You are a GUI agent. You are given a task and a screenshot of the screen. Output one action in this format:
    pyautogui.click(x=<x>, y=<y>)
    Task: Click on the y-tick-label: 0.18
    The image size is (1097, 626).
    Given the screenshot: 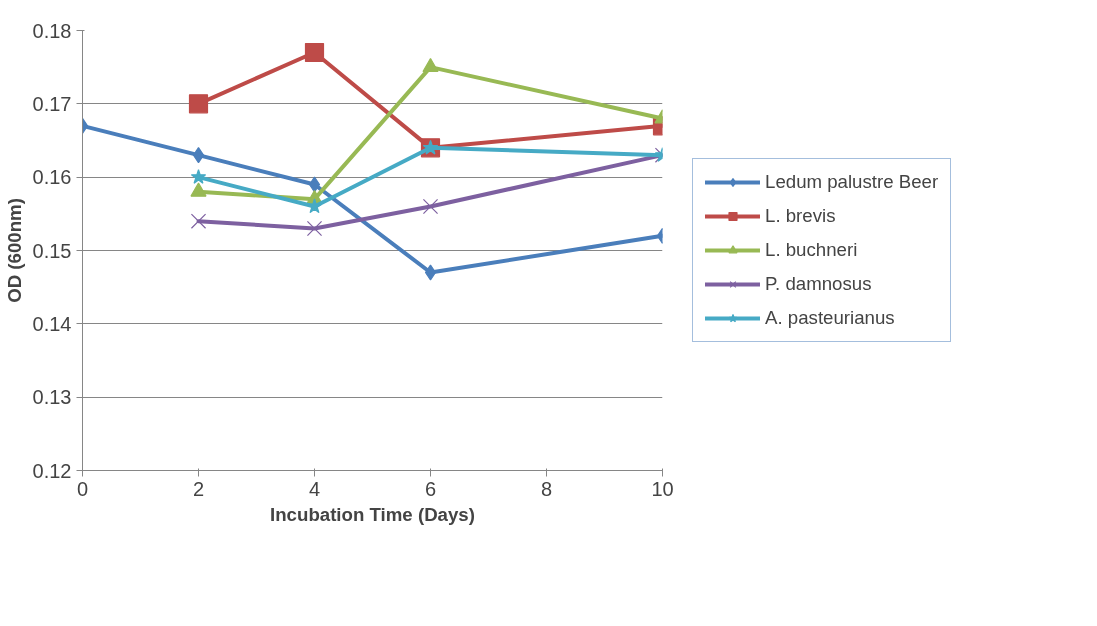 What is the action you would take?
    pyautogui.click(x=52, y=30)
    